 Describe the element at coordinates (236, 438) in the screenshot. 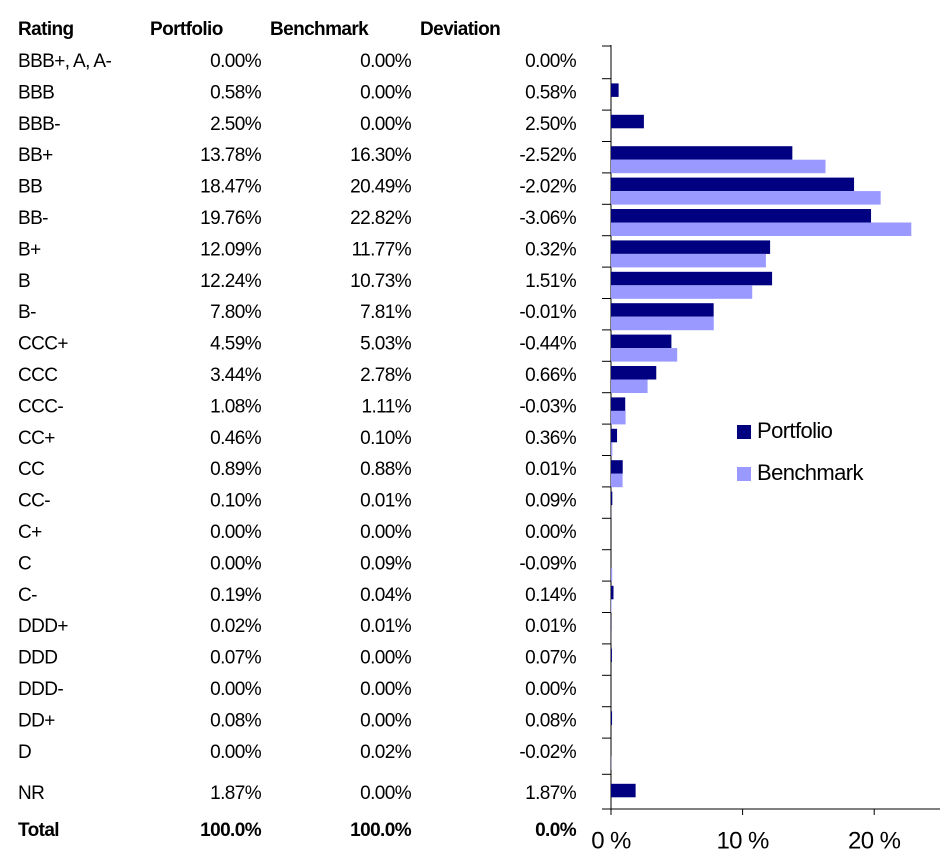

I see `portfolio-value: 0.46%` at that location.